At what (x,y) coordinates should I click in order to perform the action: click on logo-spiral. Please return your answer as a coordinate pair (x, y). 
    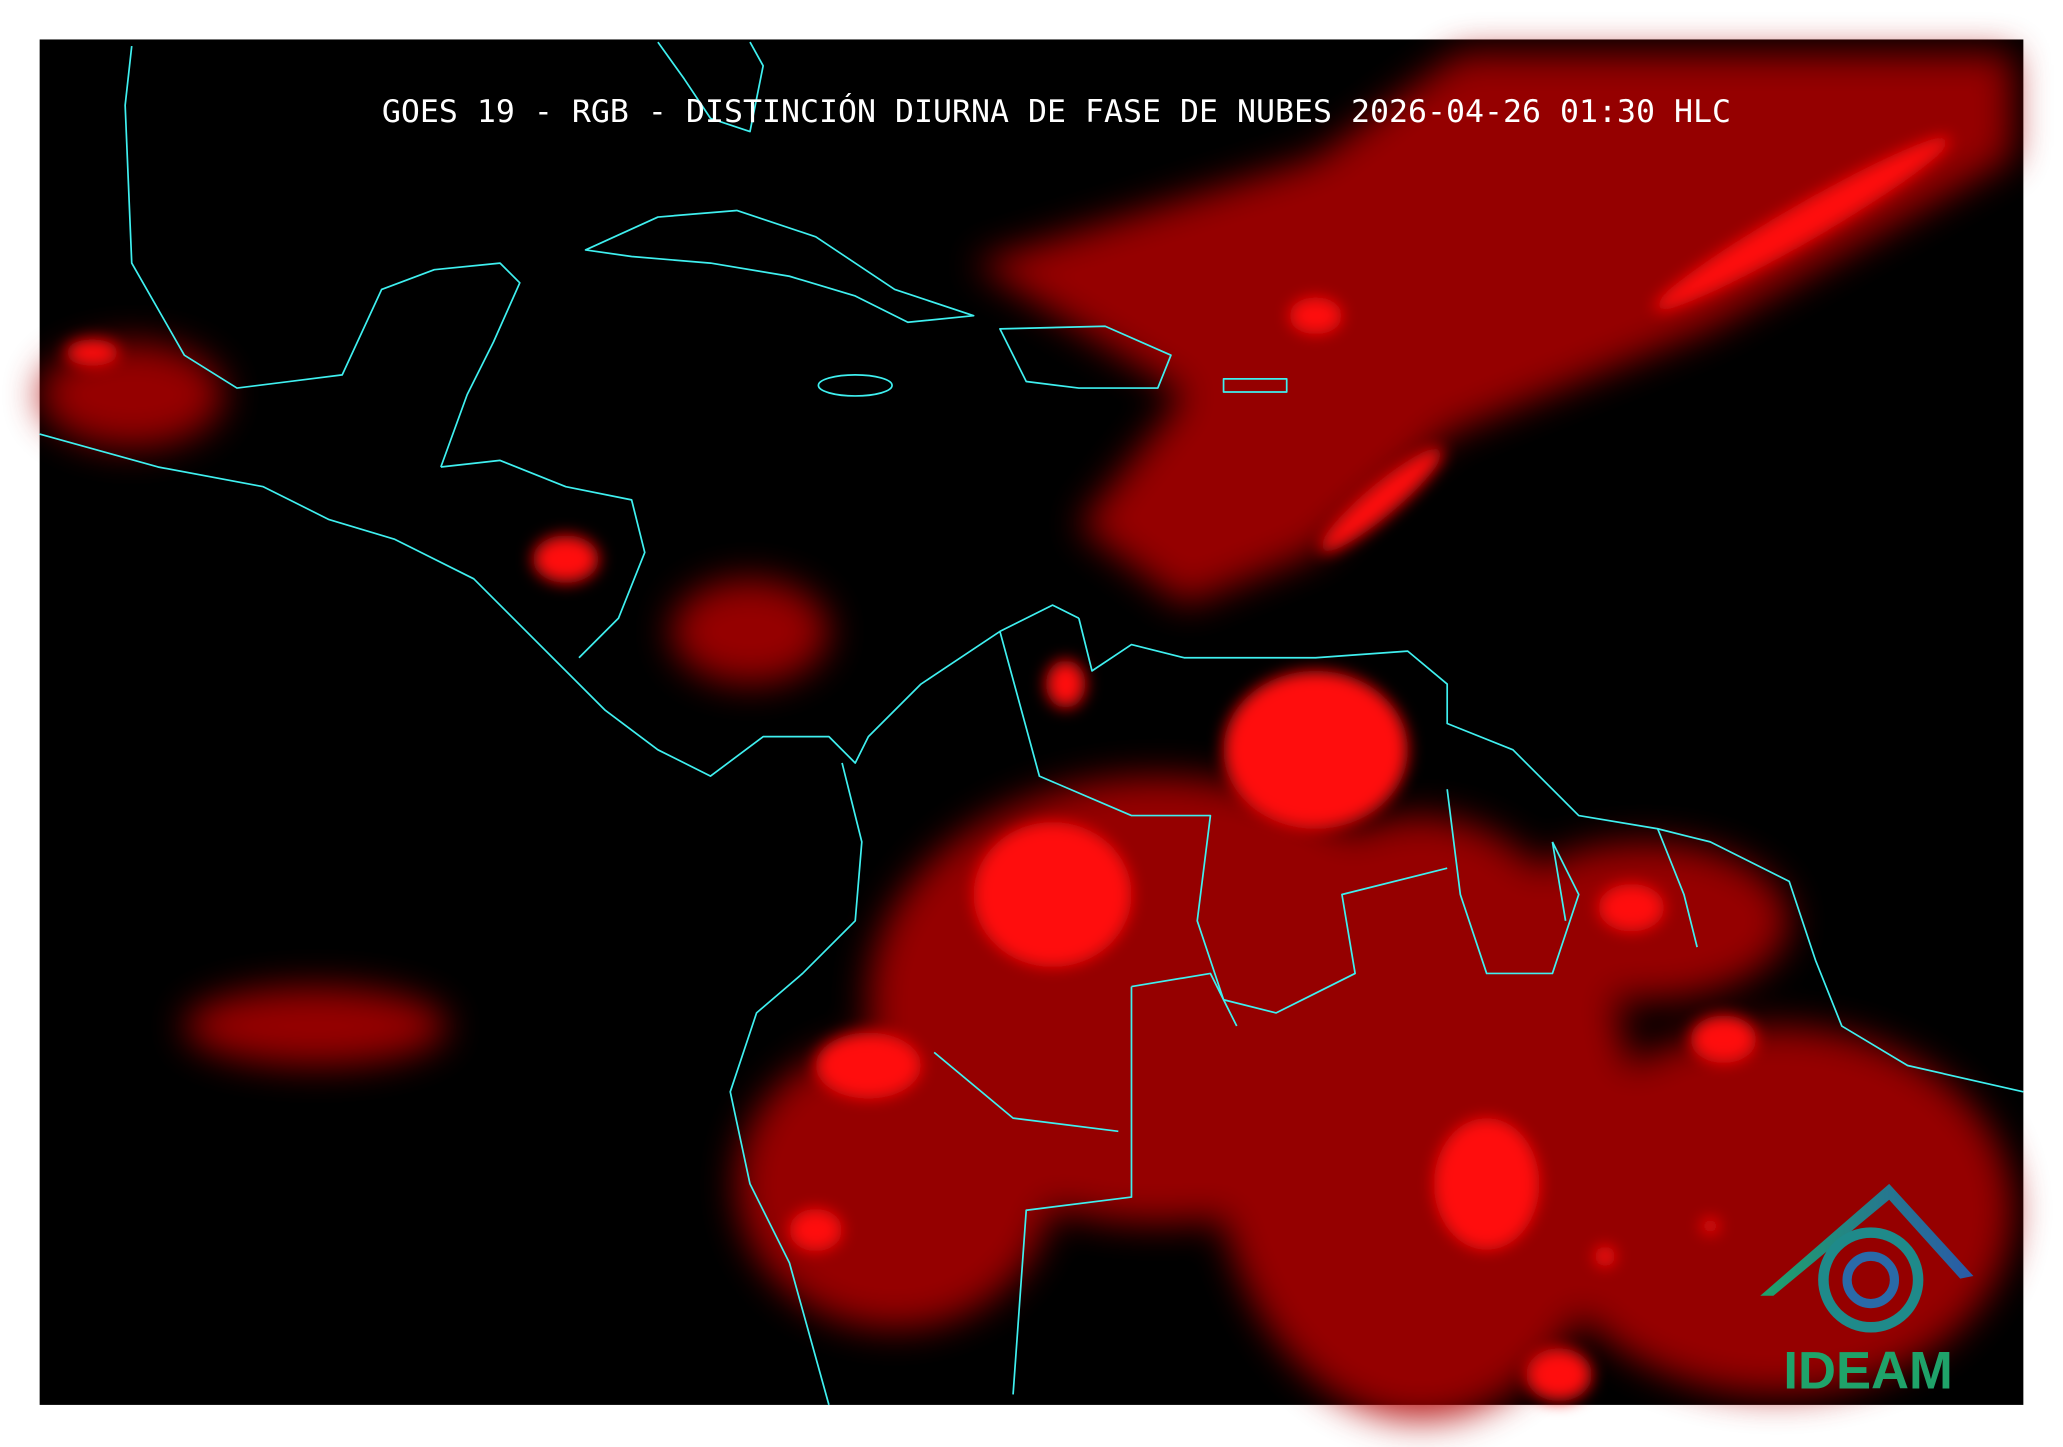
    Looking at the image, I should click on (1871, 1280).